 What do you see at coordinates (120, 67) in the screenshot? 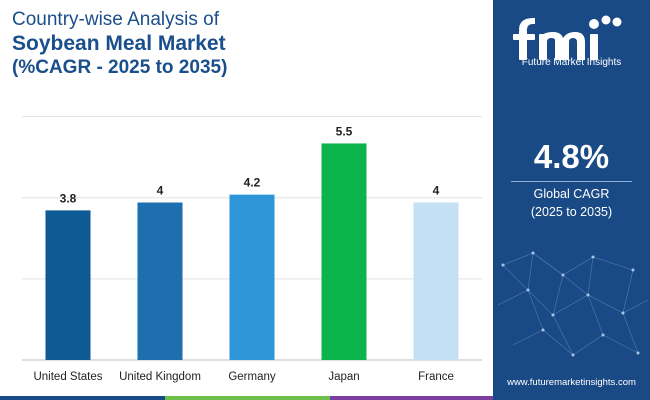
I see `title-line-3: (%CAGR - 2025 to 2035)` at bounding box center [120, 67].